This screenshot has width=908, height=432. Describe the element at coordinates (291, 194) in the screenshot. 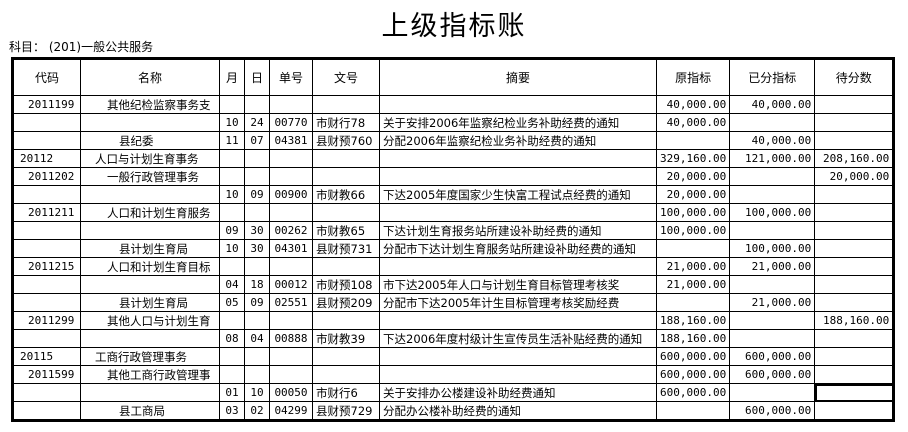

I see `voucher-no-cell: 00900` at that location.